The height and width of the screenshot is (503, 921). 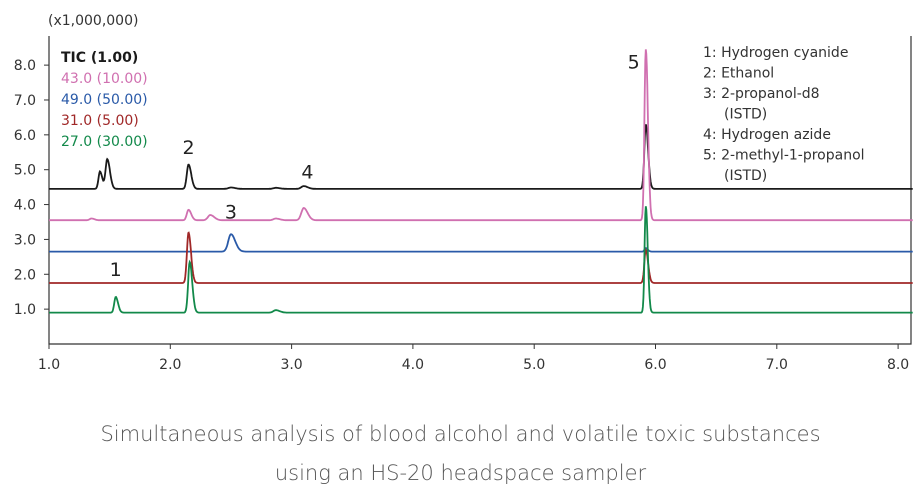 What do you see at coordinates (116, 270) in the screenshot?
I see `peak-label: 1` at bounding box center [116, 270].